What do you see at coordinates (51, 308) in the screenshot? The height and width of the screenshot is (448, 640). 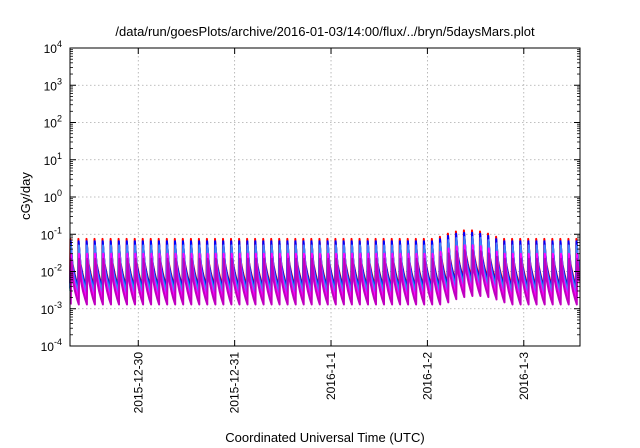 I see `y-tick-label: 10⁻³` at bounding box center [51, 308].